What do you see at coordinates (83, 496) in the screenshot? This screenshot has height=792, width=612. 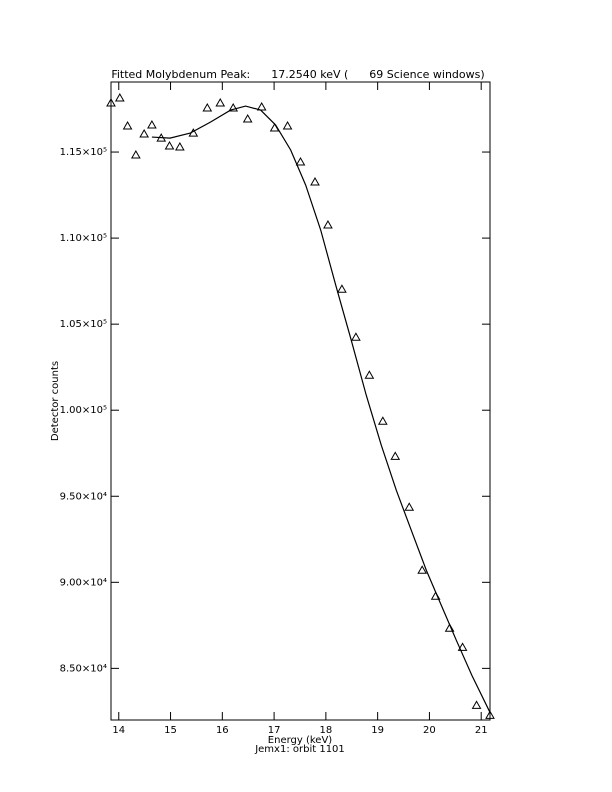 I see `y-tick-label: 9.50×10⁴` at bounding box center [83, 496].